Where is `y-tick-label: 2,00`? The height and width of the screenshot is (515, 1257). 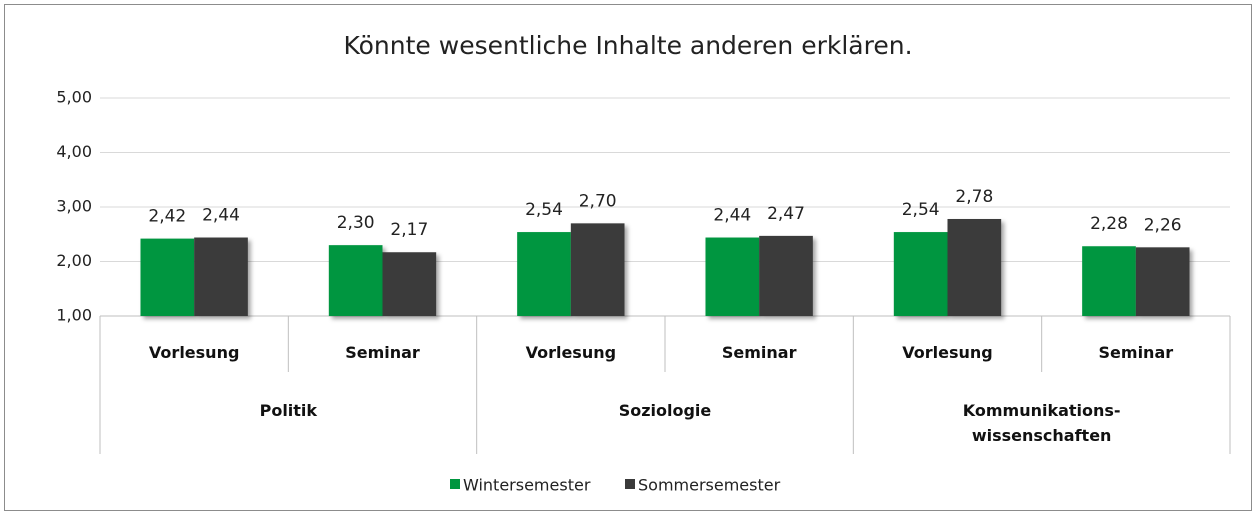
y-tick-label: 2,00 is located at coordinates (74, 260).